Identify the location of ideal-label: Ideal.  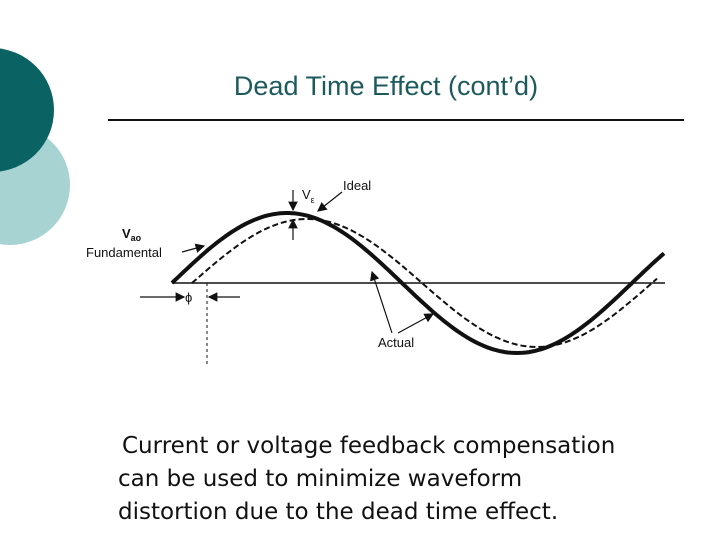
(357, 185).